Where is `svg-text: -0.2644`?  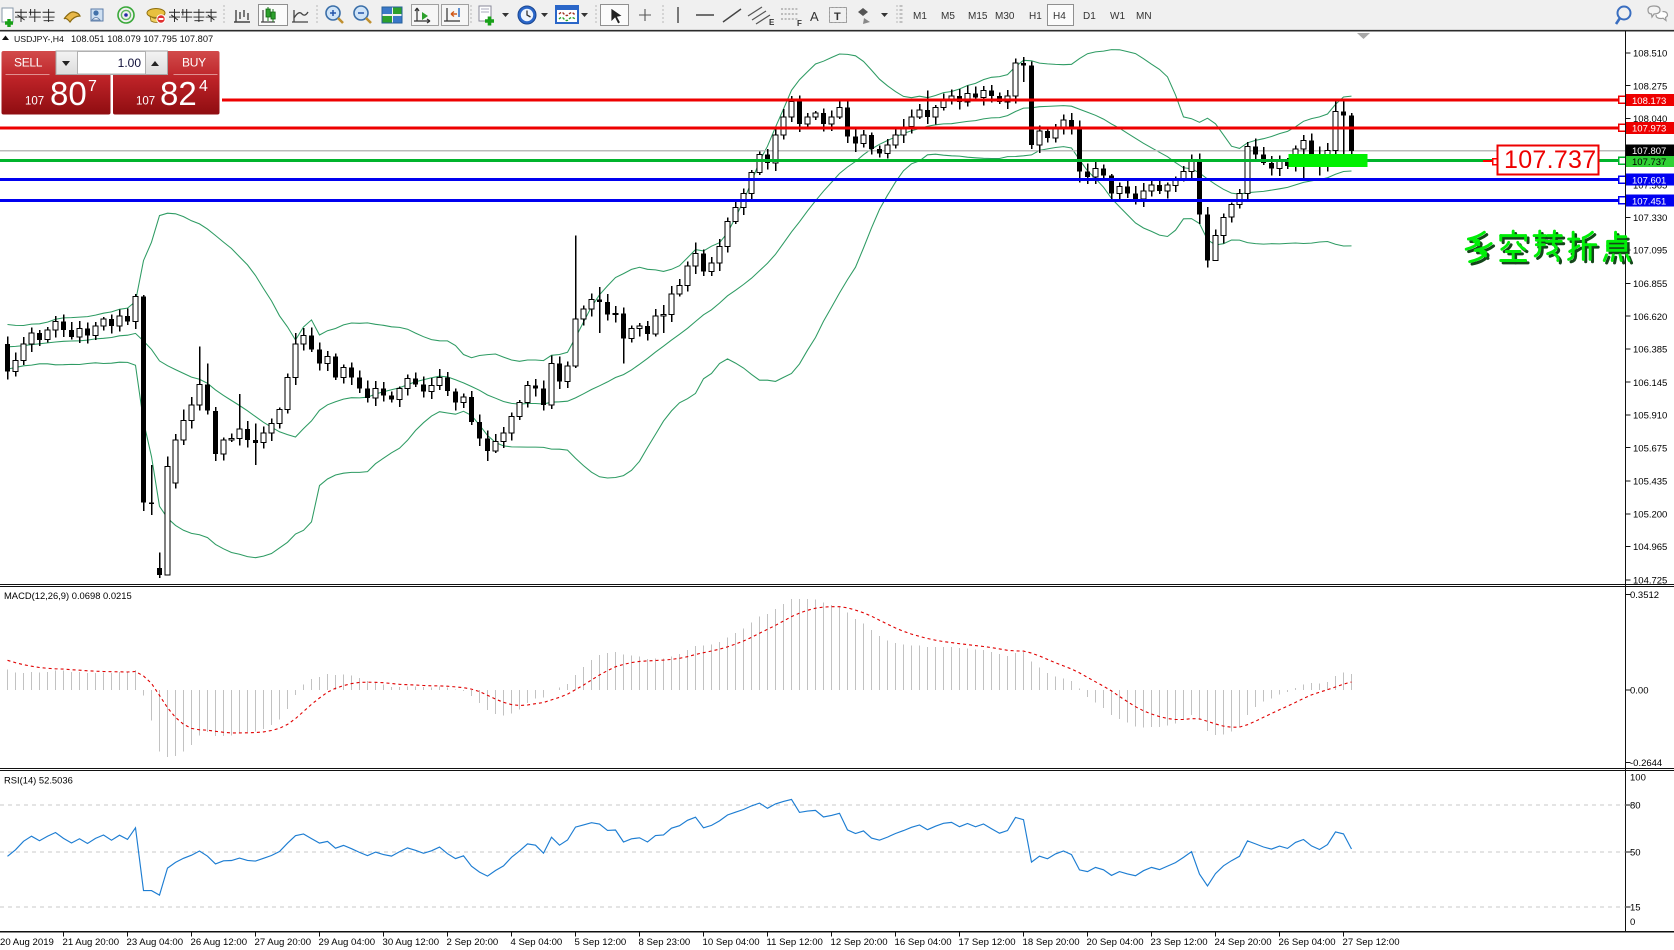
svg-text: -0.2644 is located at coordinates (1646, 763).